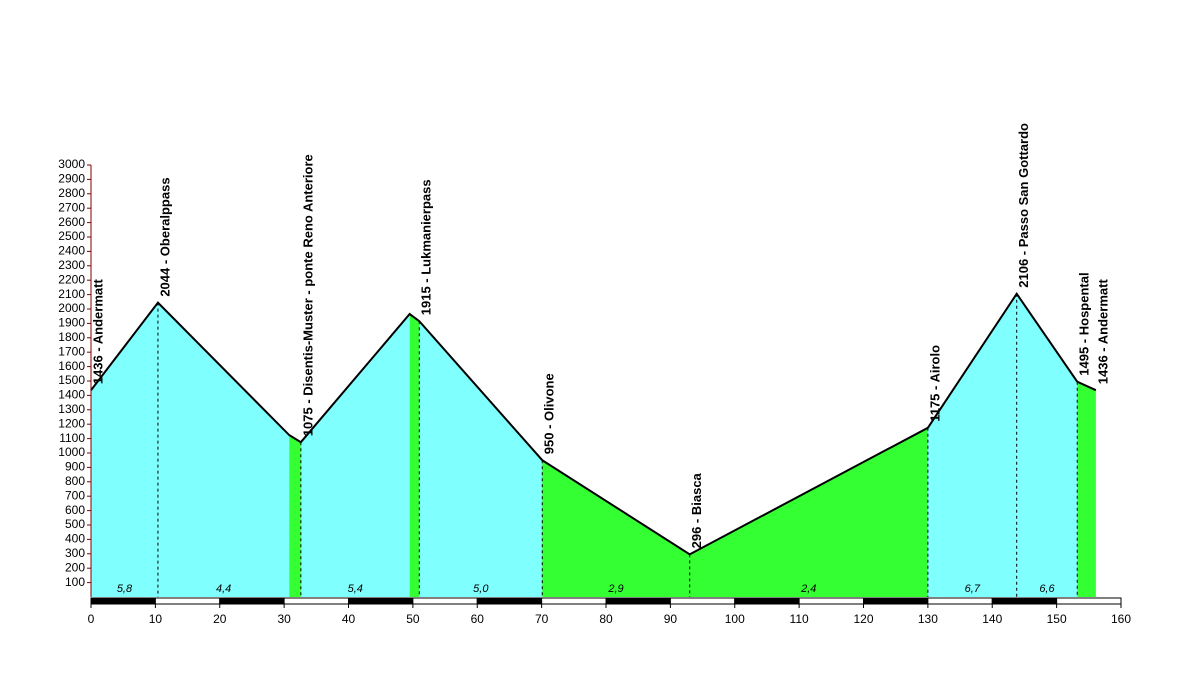 The width and height of the screenshot is (1200, 694). What do you see at coordinates (863, 619) in the screenshot?
I see `x-tick-label: 120` at bounding box center [863, 619].